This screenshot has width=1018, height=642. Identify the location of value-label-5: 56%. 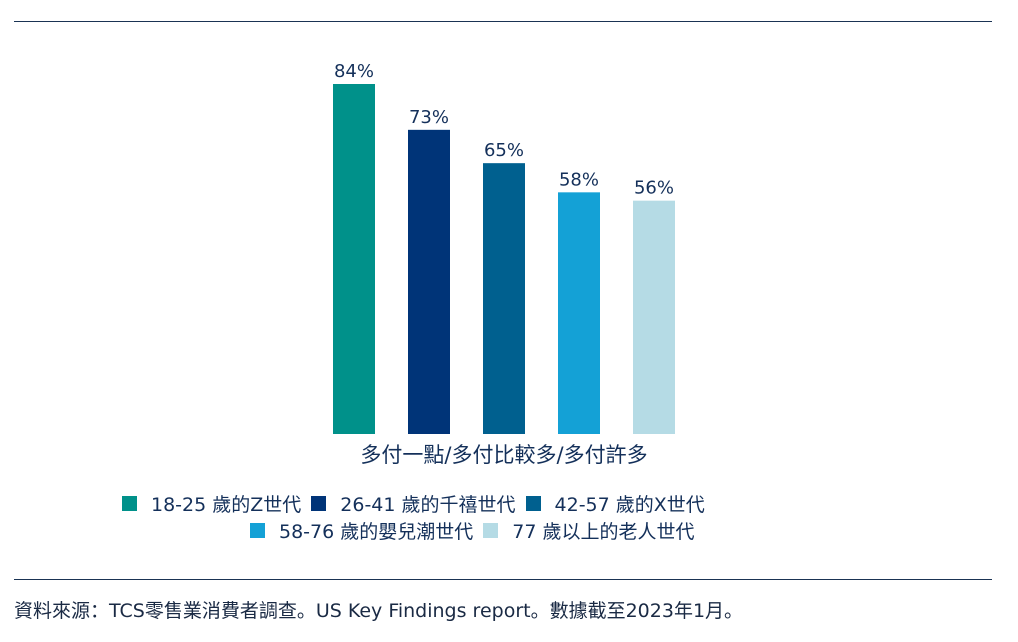
(654, 188).